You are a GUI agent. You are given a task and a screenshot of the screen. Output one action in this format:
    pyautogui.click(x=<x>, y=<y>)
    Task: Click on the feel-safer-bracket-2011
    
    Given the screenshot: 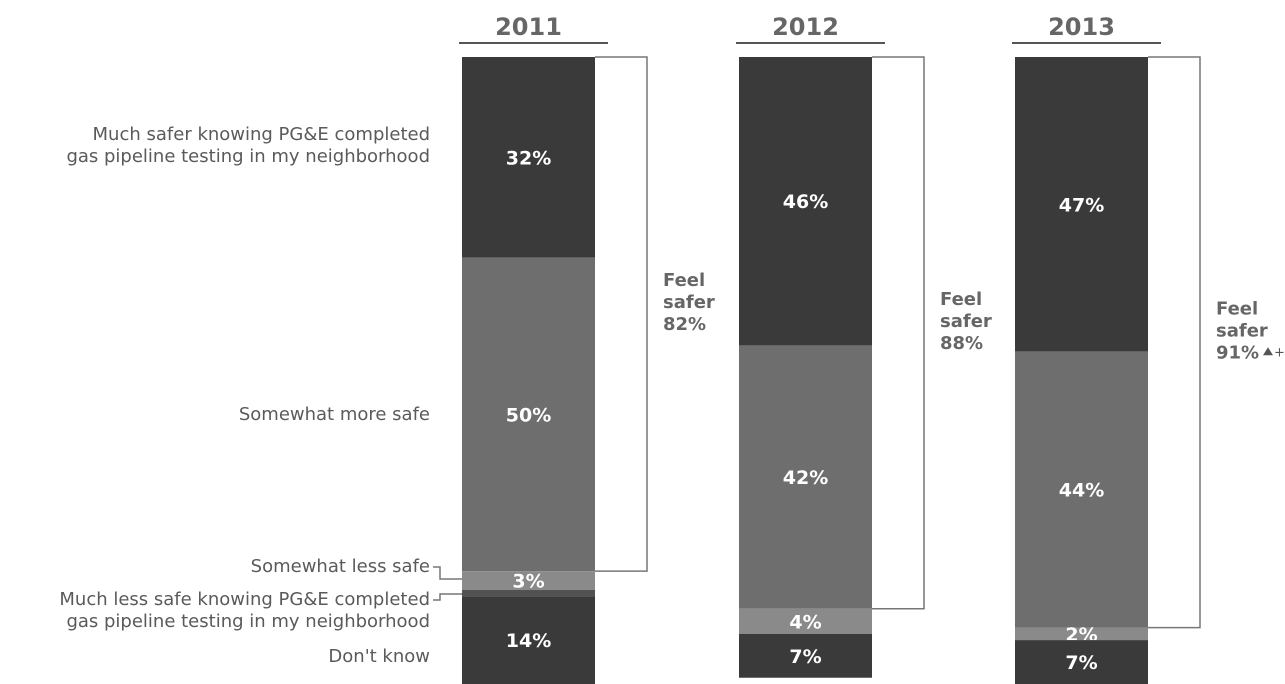 What is the action you would take?
    pyautogui.click(x=621, y=314)
    